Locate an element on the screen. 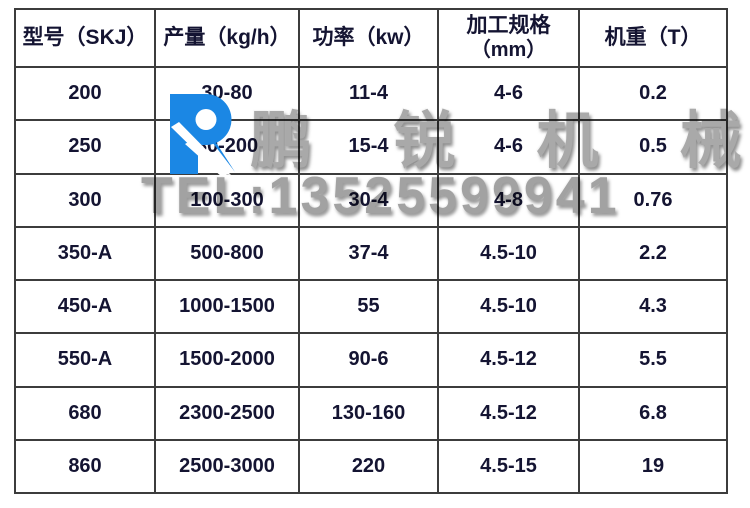 This screenshot has height=508, width=750. cell-output: 100-300 is located at coordinates (227, 200).